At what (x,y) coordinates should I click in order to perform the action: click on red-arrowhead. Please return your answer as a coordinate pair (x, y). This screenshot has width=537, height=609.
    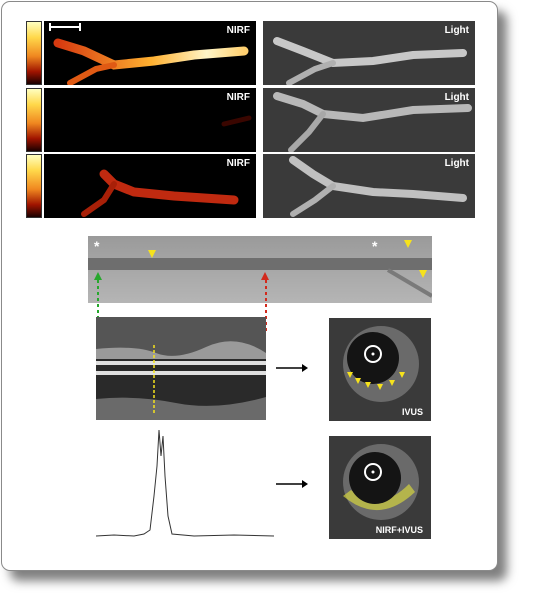
    Looking at the image, I should click on (265, 276).